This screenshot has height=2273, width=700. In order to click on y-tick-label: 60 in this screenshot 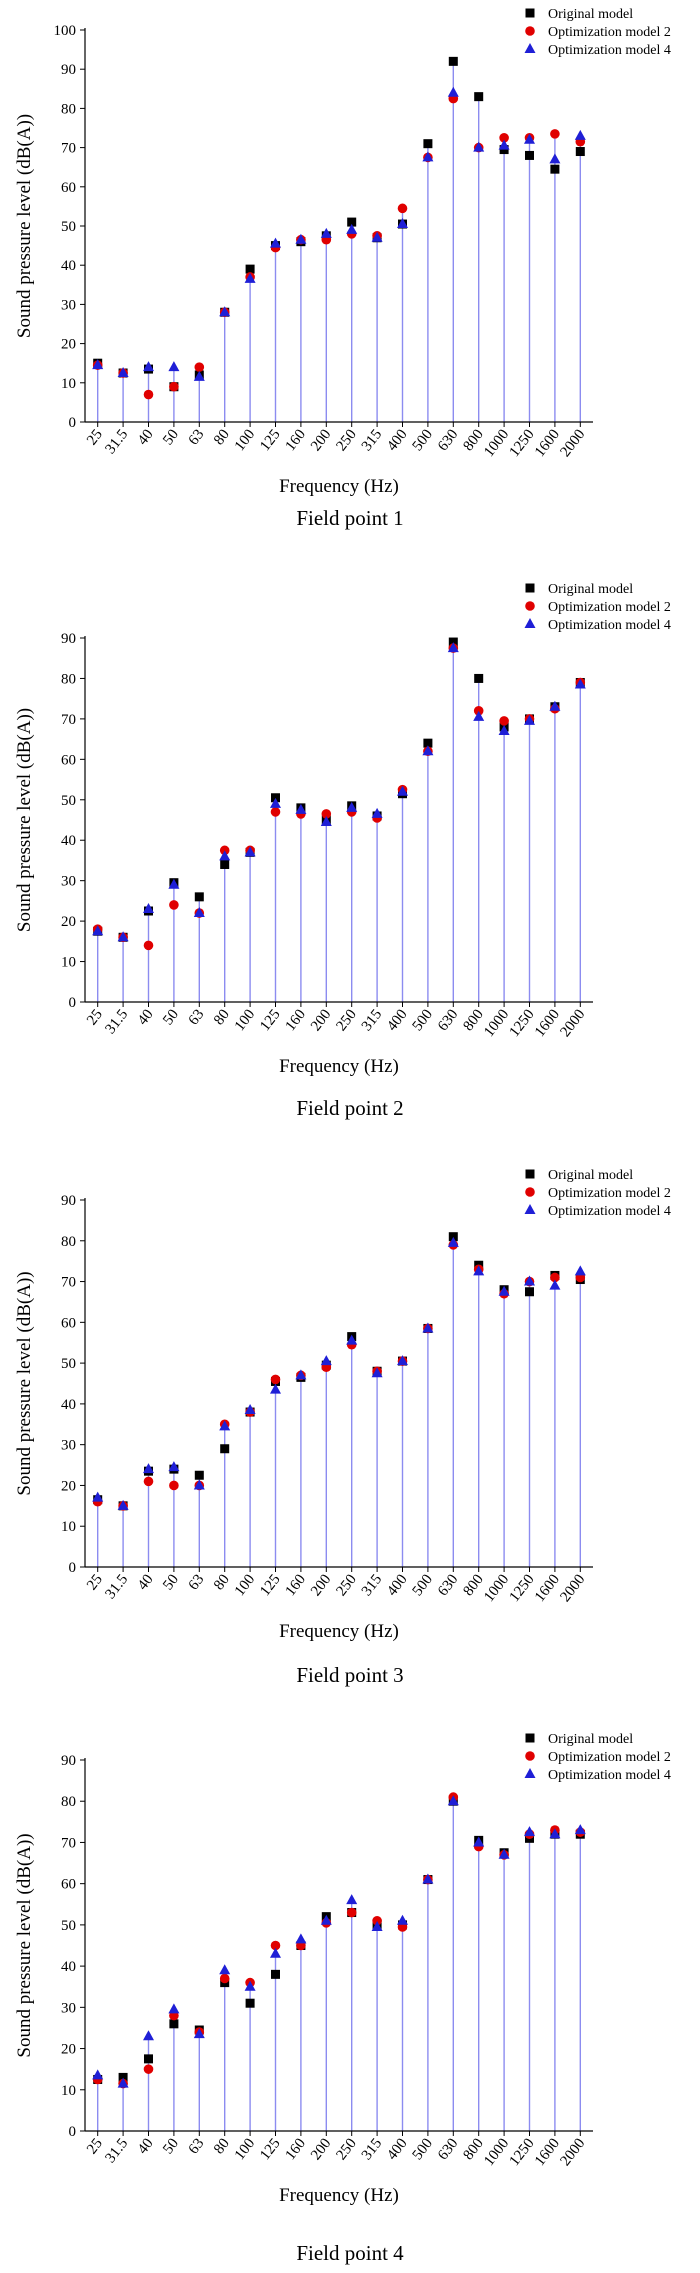, I will do `click(68, 1323)`.